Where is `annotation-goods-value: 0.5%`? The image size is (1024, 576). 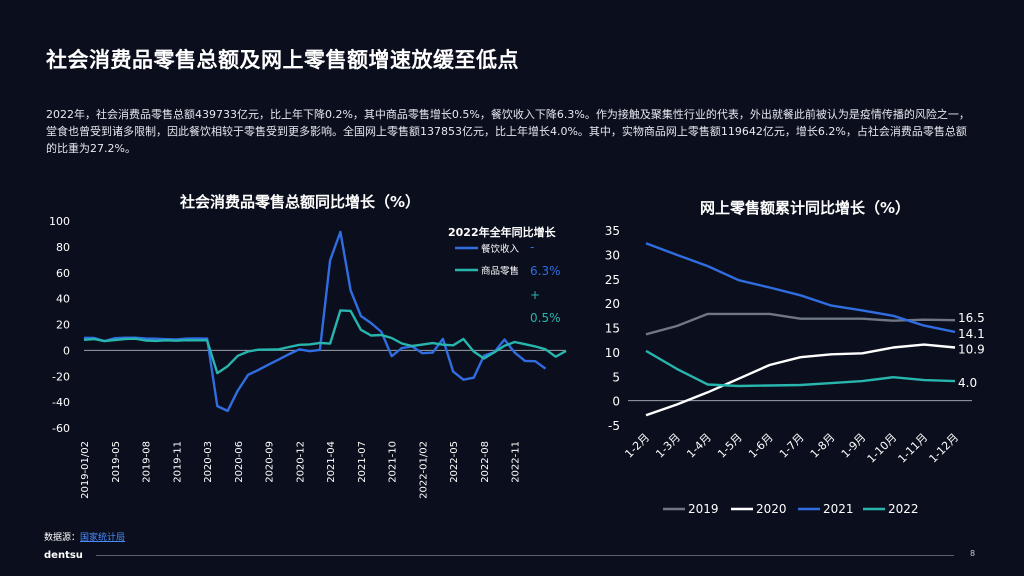
annotation-goods-value: 0.5% is located at coordinates (545, 318).